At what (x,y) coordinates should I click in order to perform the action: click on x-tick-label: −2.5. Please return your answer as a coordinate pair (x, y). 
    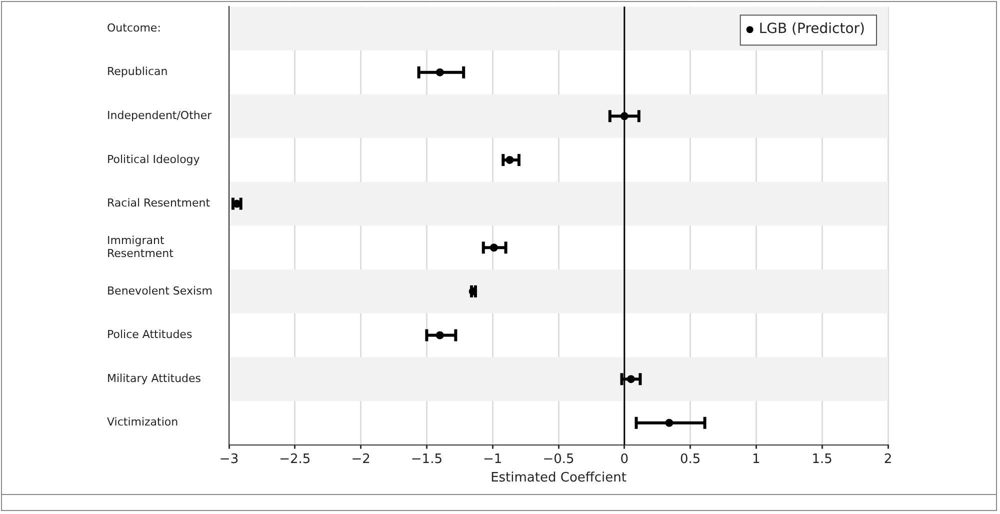
    Looking at the image, I should click on (295, 459).